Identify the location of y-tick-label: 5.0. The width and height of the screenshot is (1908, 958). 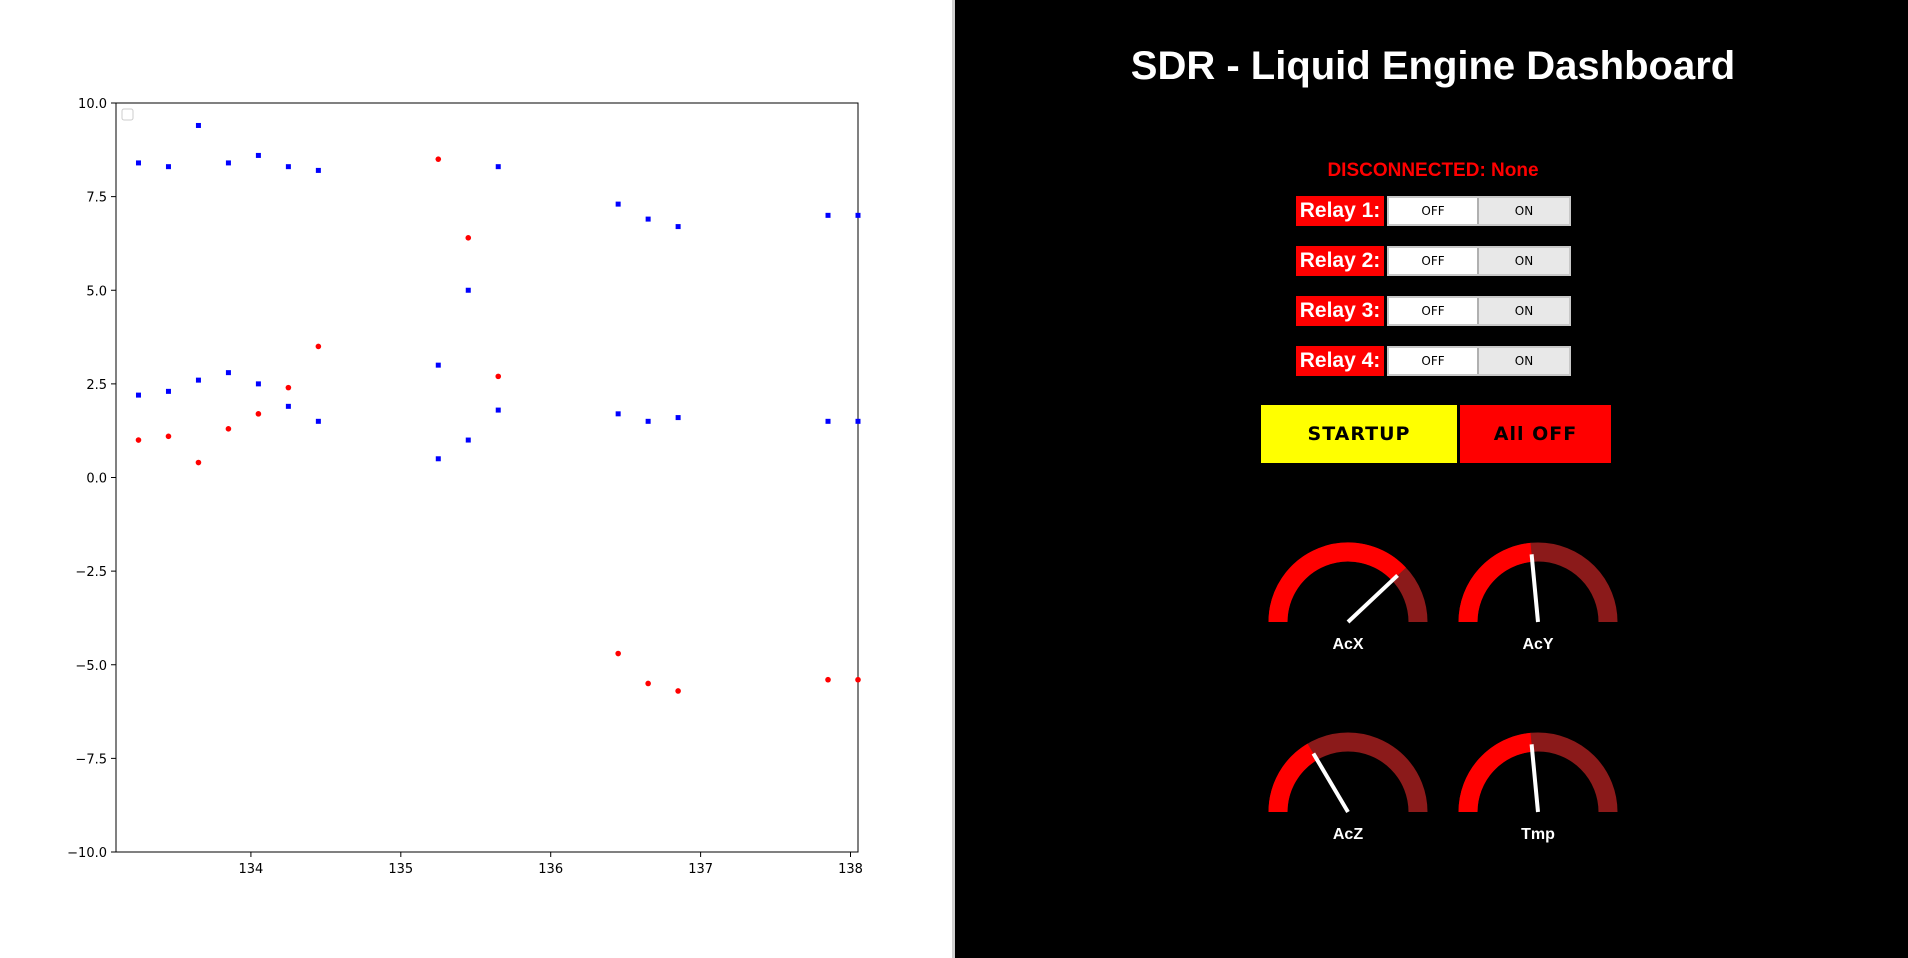
(96, 291).